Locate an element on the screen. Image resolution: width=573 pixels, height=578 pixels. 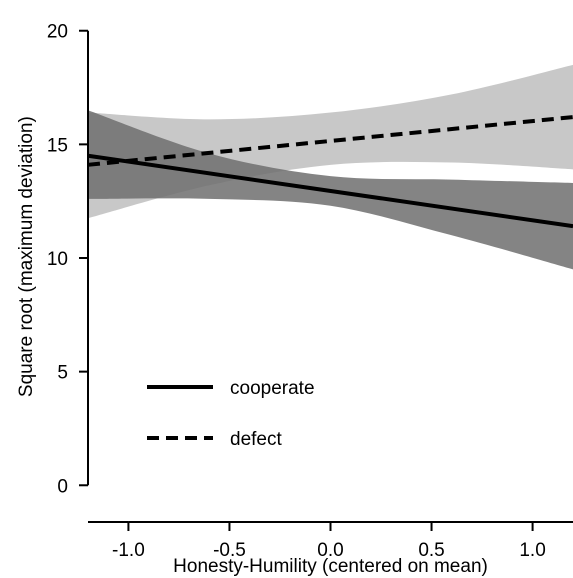
y-tick-label: 20 is located at coordinates (57, 32).